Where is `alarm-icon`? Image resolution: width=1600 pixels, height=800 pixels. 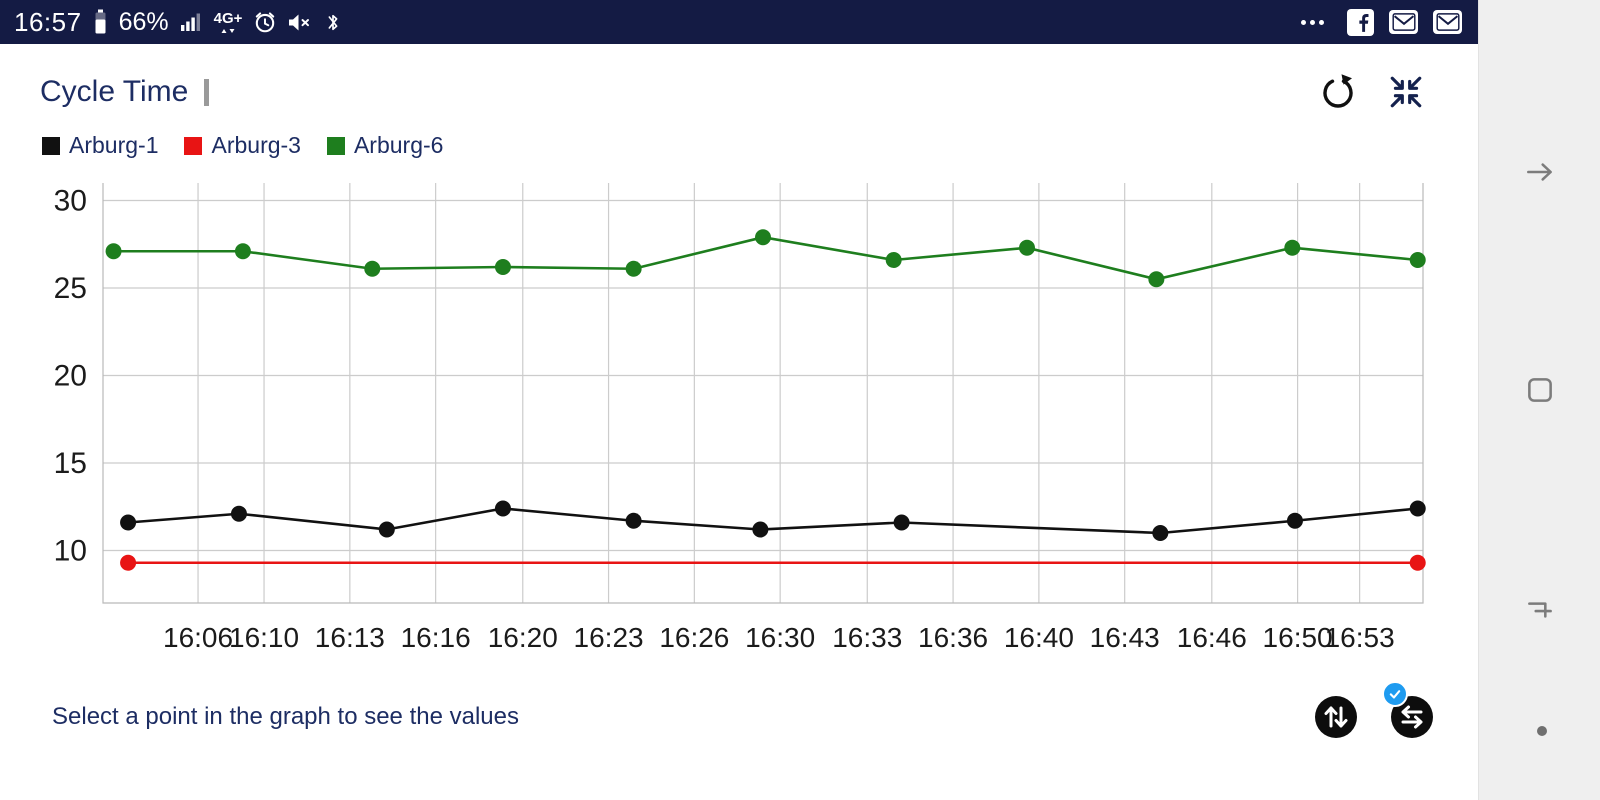 alarm-icon is located at coordinates (265, 22).